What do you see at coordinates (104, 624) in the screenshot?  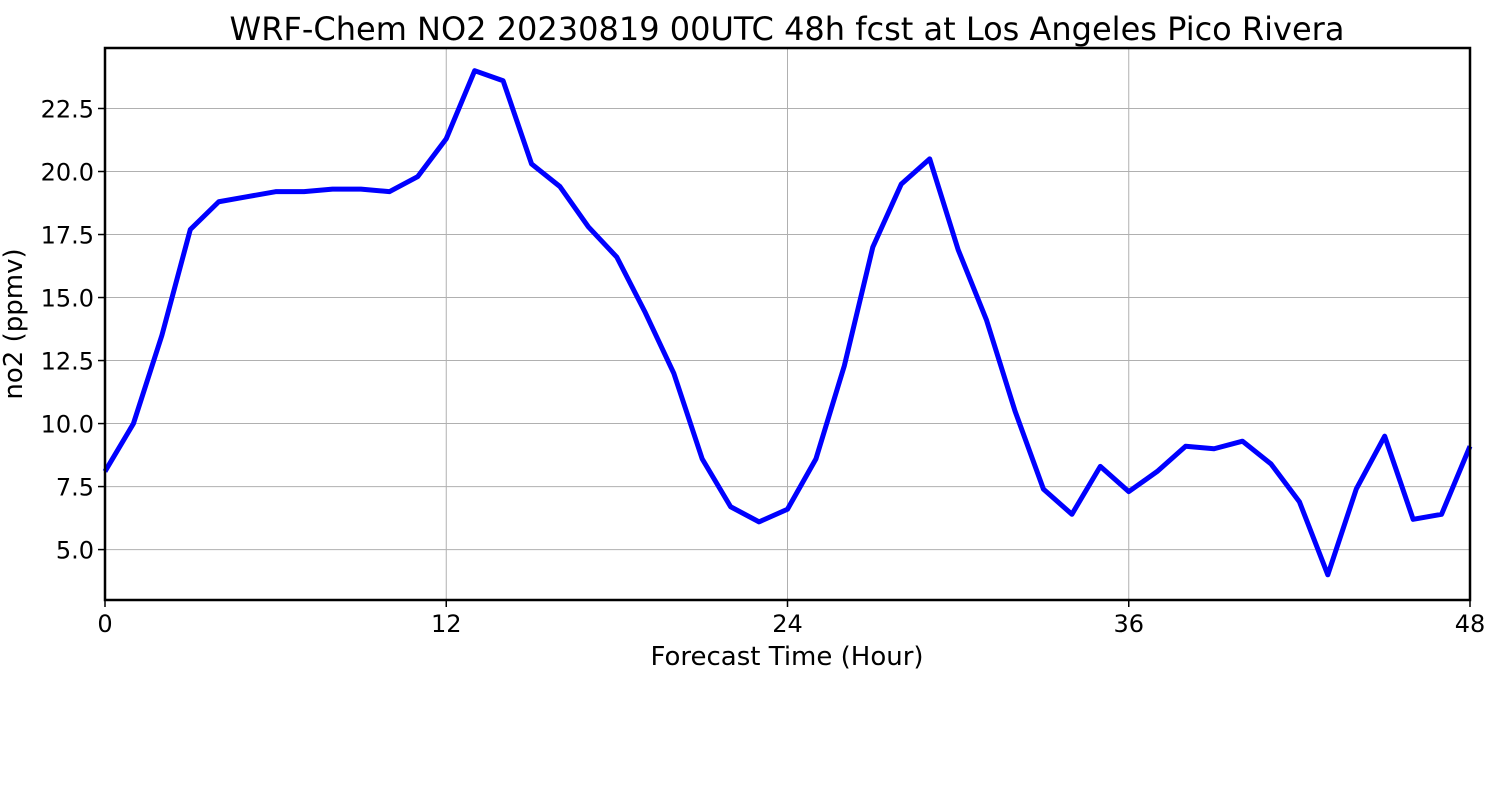 I see `x-tick-label: 0` at bounding box center [104, 624].